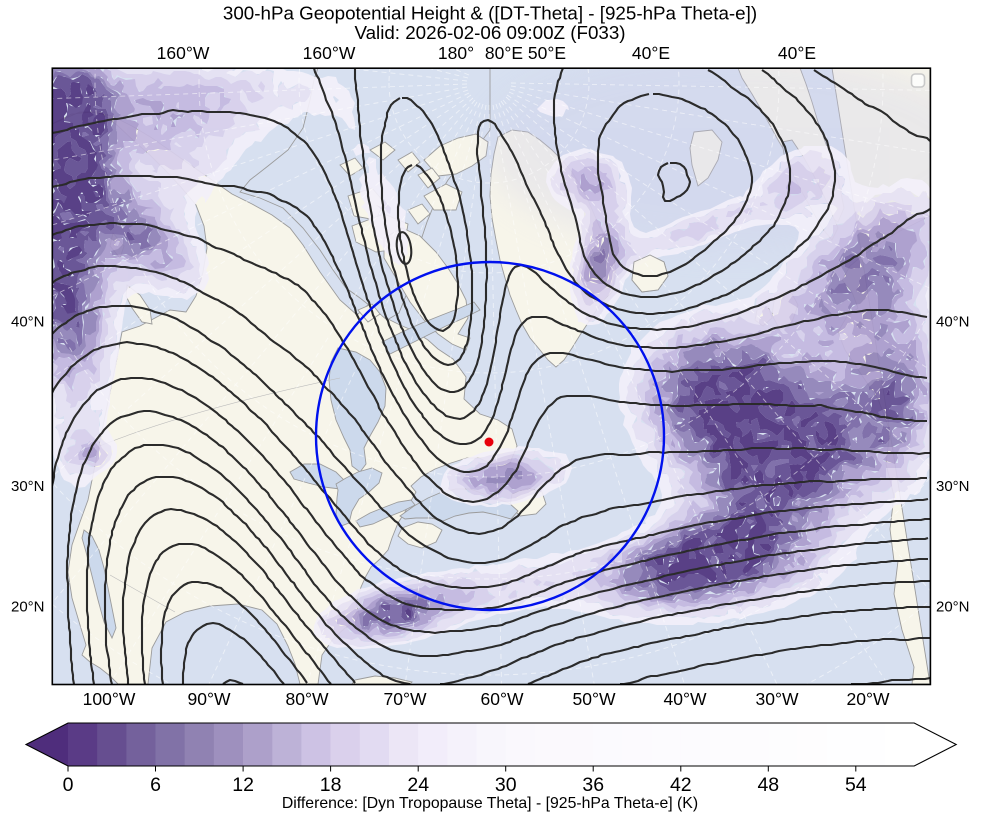  What do you see at coordinates (502, 699) in the screenshot?
I see `svg-text: 60°W` at bounding box center [502, 699].